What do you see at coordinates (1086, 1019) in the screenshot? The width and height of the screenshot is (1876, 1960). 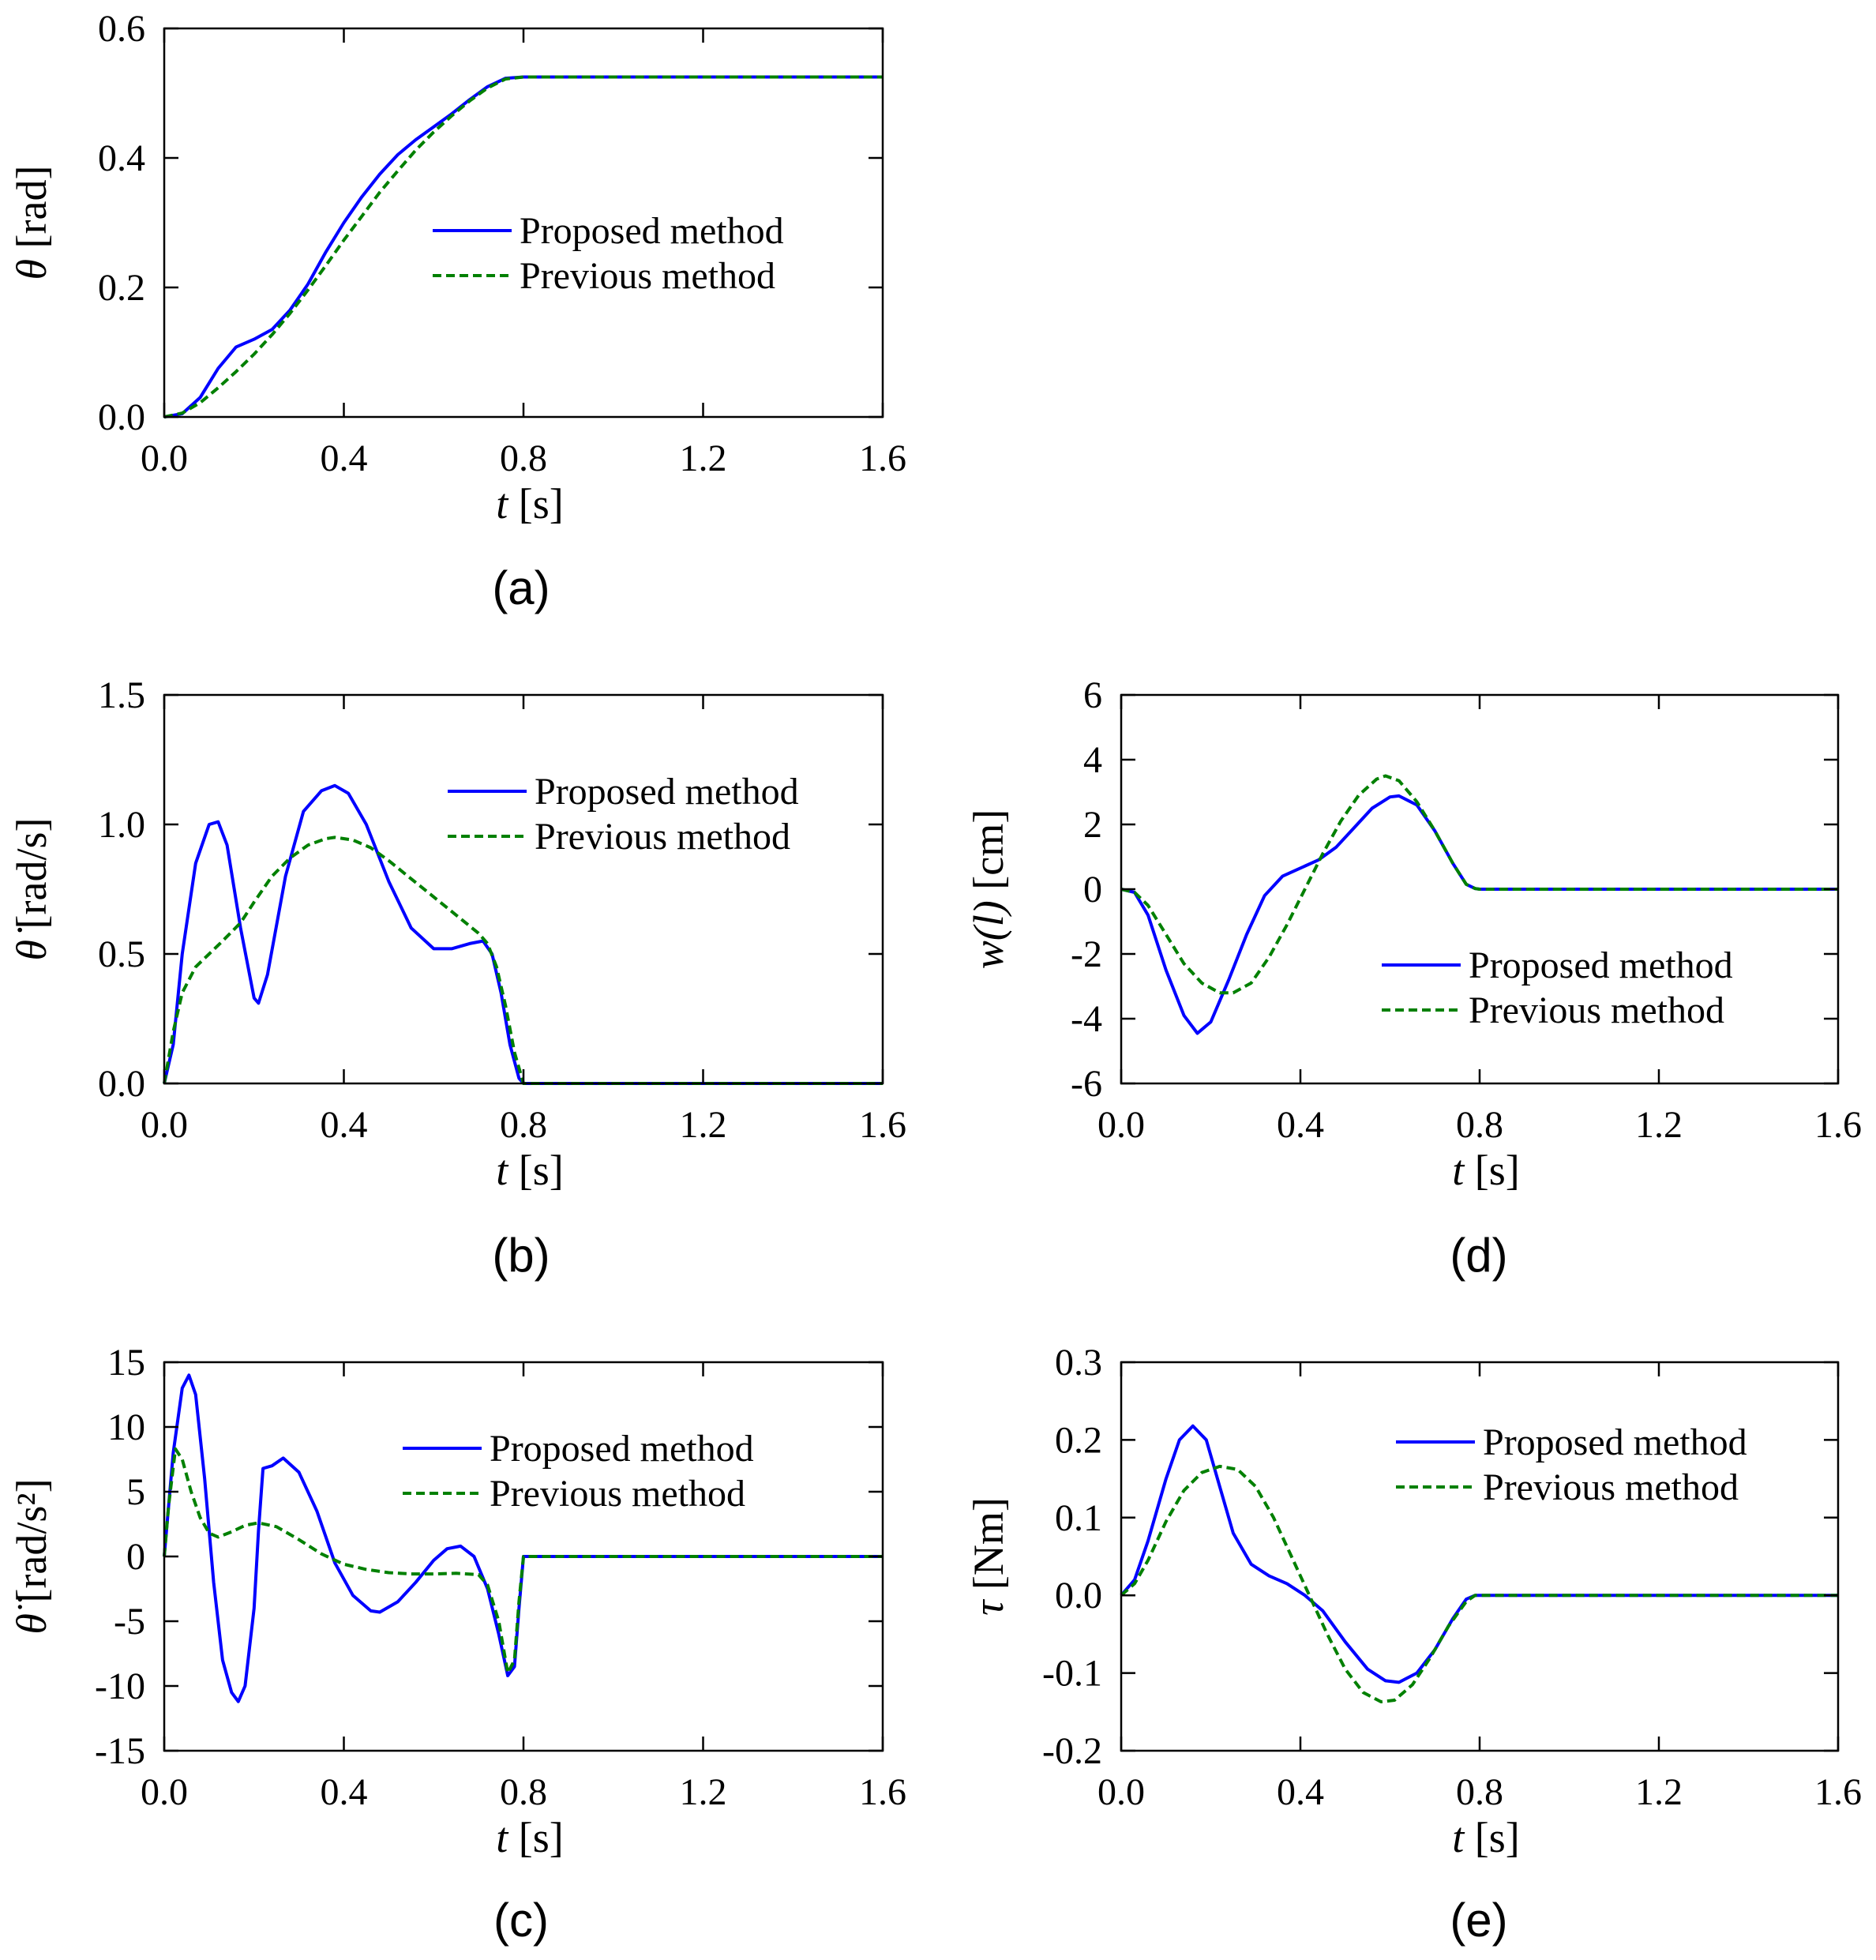 I see `y-tick-label: -4` at bounding box center [1086, 1019].